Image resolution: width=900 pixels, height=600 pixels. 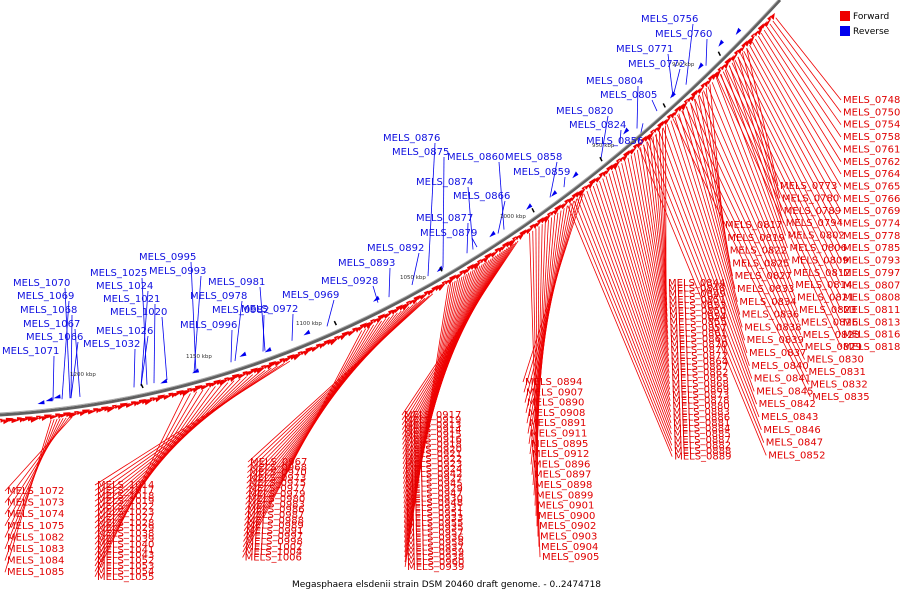 What do you see at coordinates (559, 444) in the screenshot?
I see `forward-gene-label: MELS_0895` at bounding box center [559, 444].